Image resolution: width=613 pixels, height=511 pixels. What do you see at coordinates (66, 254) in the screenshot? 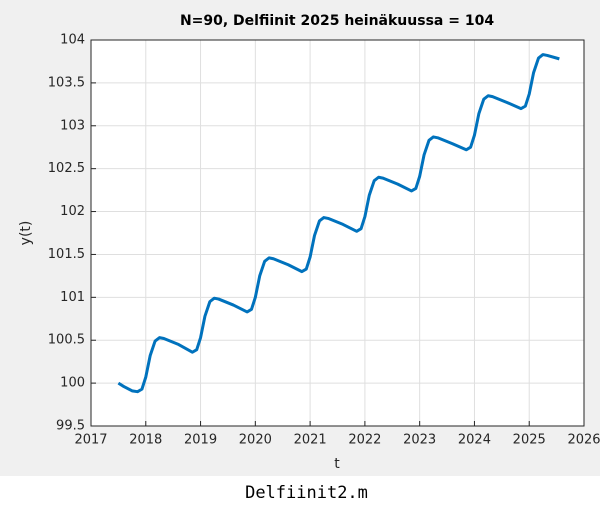
I see `y-tick-label: 101.5` at bounding box center [66, 254].